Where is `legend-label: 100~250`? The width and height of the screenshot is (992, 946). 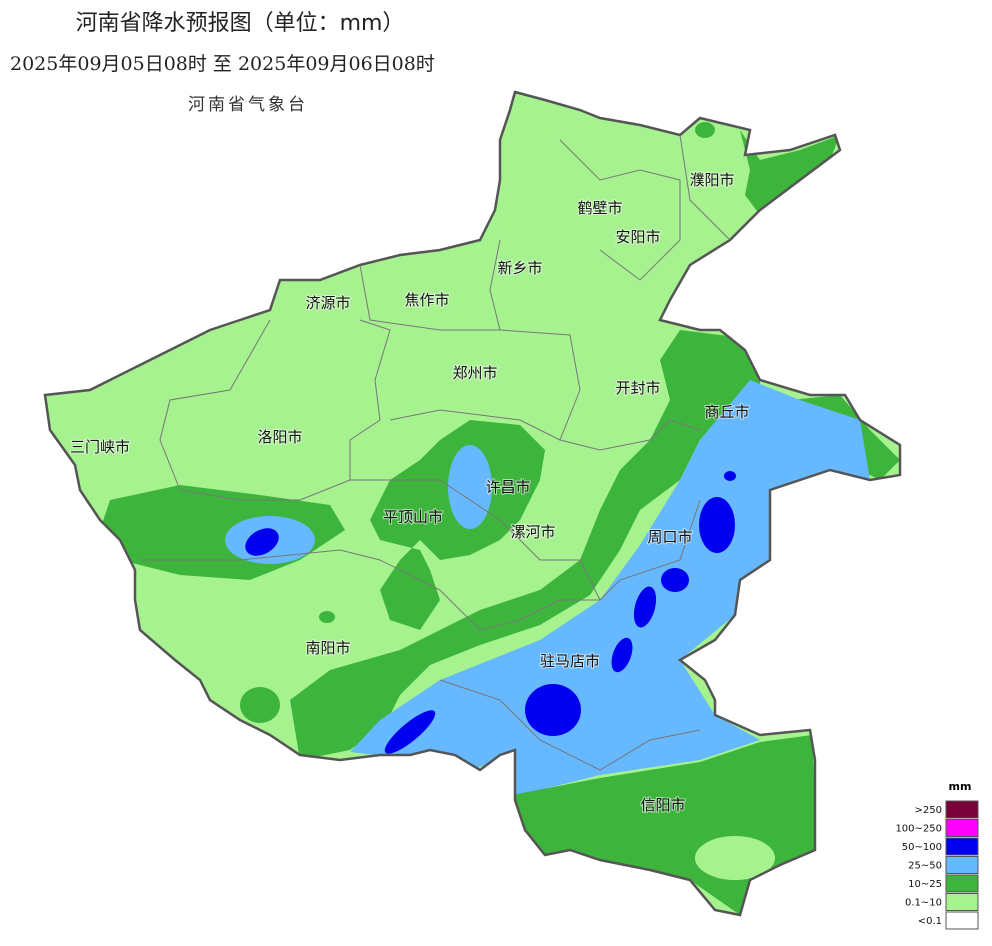 legend-label: 100~250 is located at coordinates (918, 829).